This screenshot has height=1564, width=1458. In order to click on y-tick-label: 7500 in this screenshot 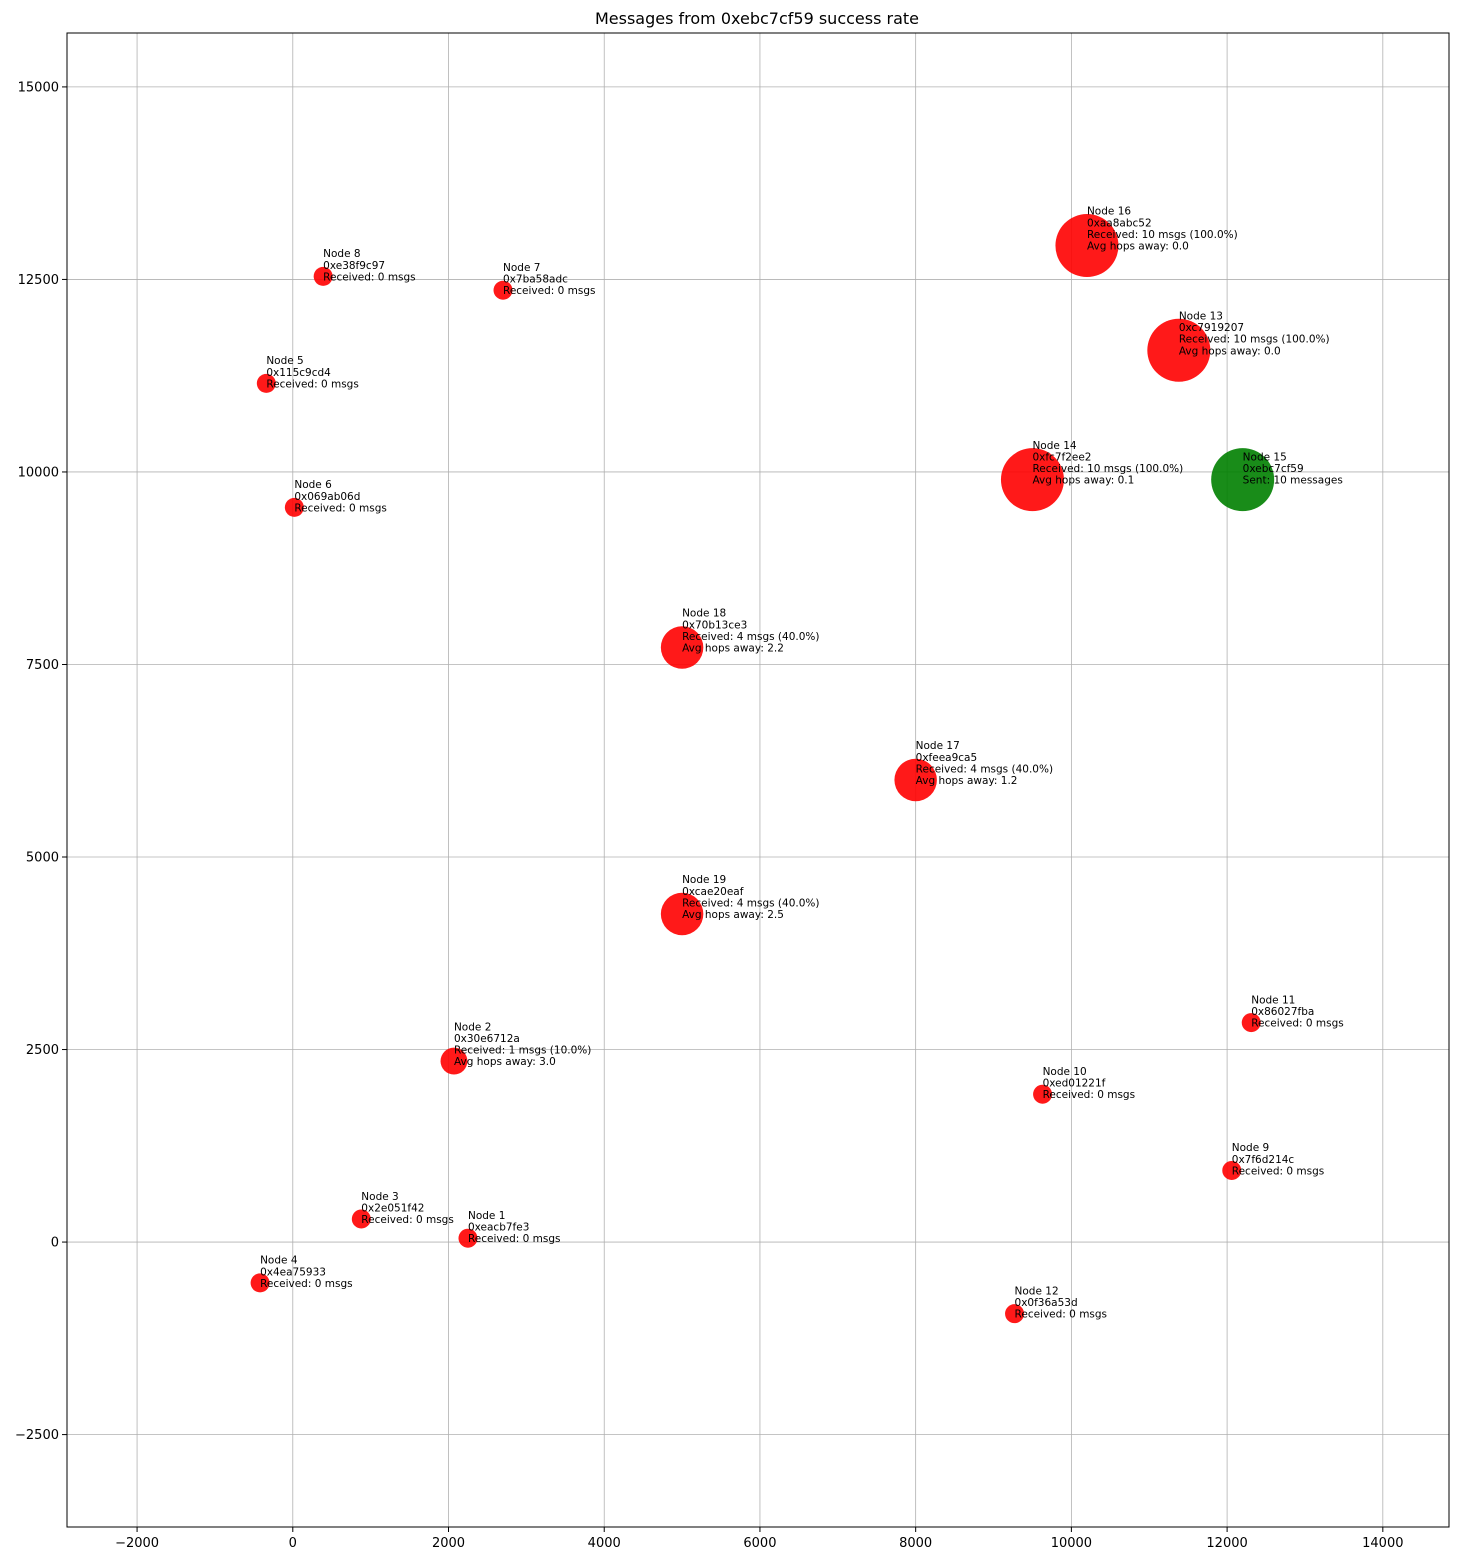, I will do `click(42, 665)`.